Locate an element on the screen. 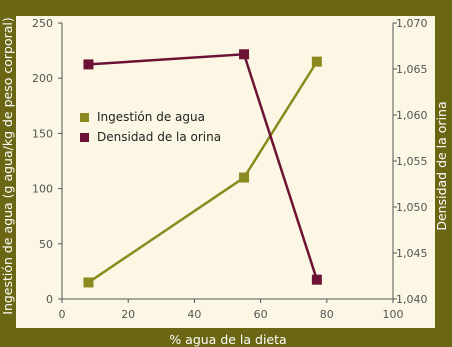  y-right-tick-label: 1,070 is located at coordinates (412, 23).